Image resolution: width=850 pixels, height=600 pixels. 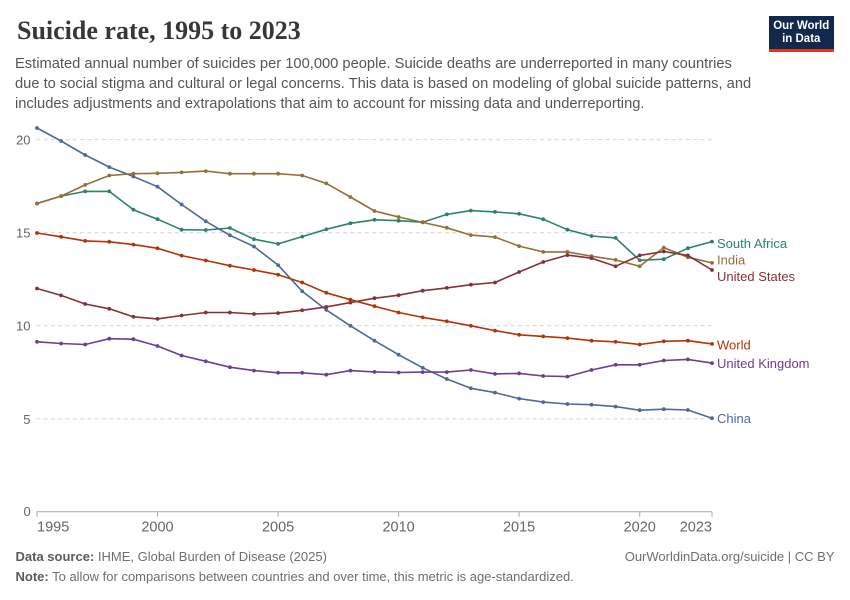 I want to click on svg-text: 5, so click(x=26, y=419).